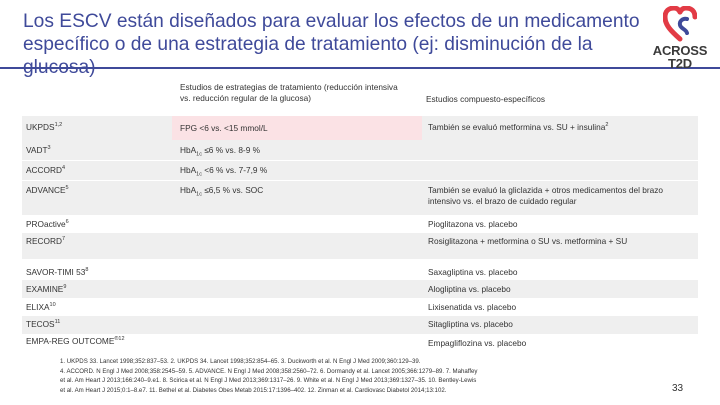  What do you see at coordinates (46, 170) in the screenshot?
I see `trial-name: ACCORD4` at bounding box center [46, 170].